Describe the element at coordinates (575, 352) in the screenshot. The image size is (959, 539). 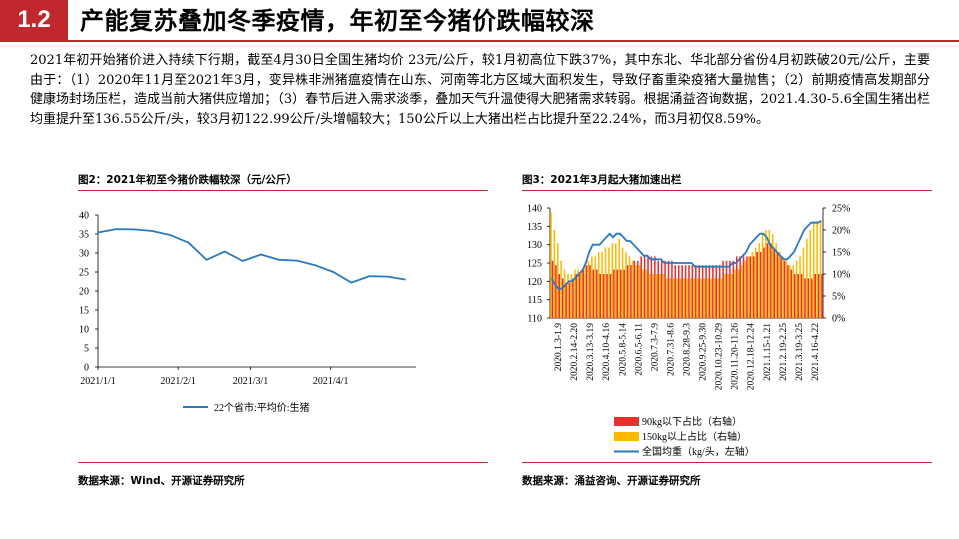
I see `x-tick-label: 2020.2.14-2.20` at that location.